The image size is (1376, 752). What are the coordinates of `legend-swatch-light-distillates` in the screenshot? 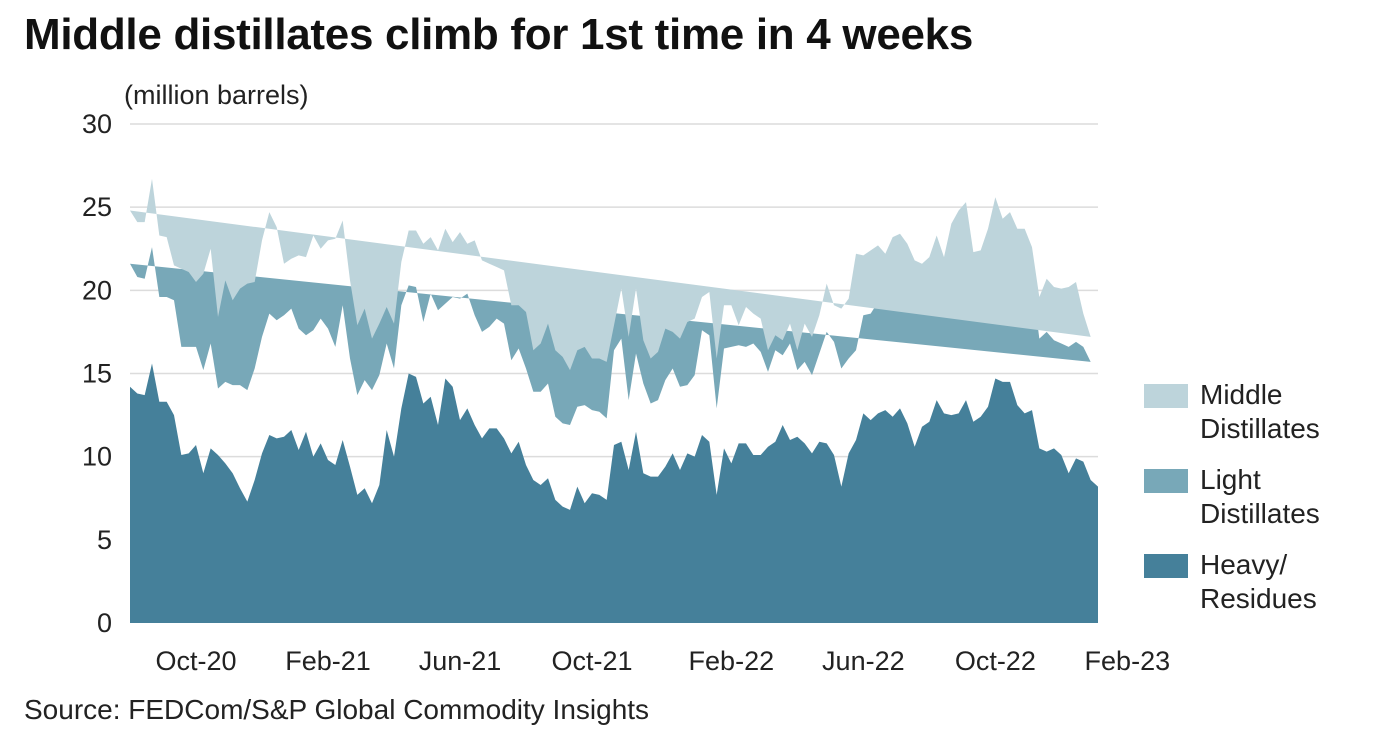 It's located at (1166, 481).